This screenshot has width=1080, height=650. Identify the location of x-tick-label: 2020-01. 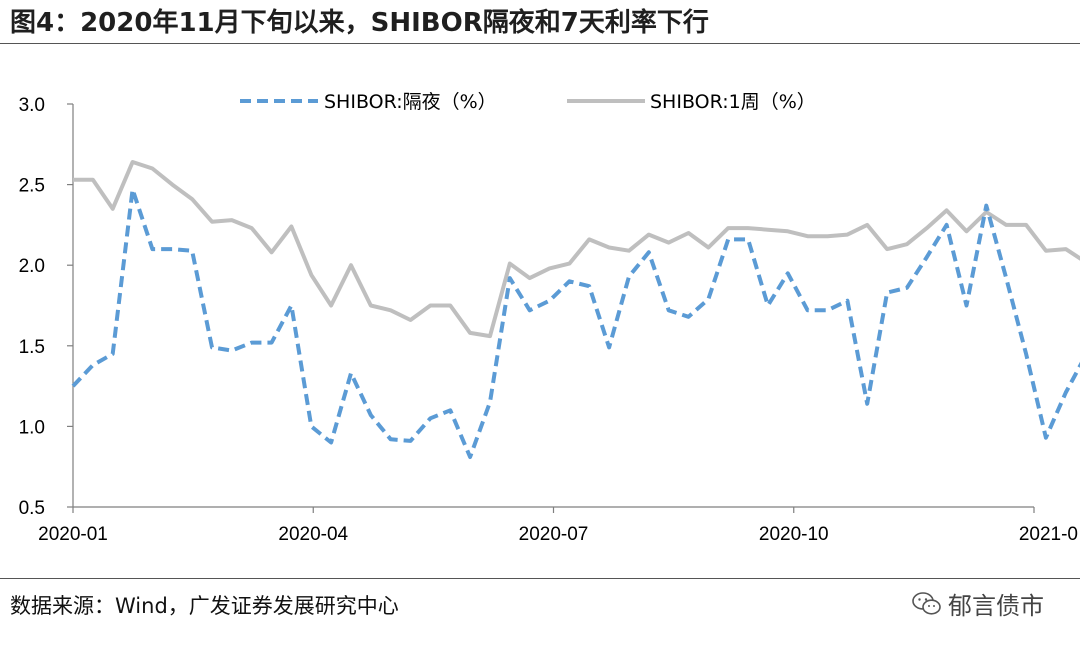
(73, 534).